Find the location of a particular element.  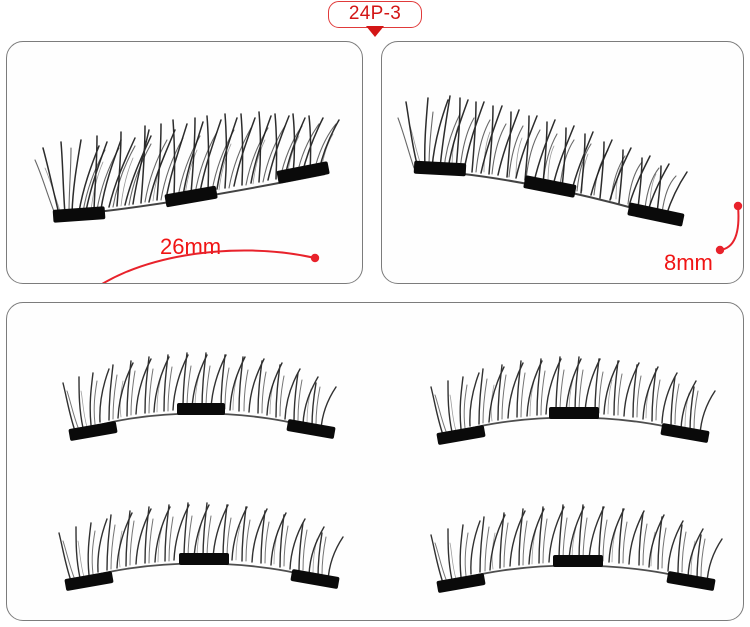

measurement-label-height: 8mm is located at coordinates (688, 262).